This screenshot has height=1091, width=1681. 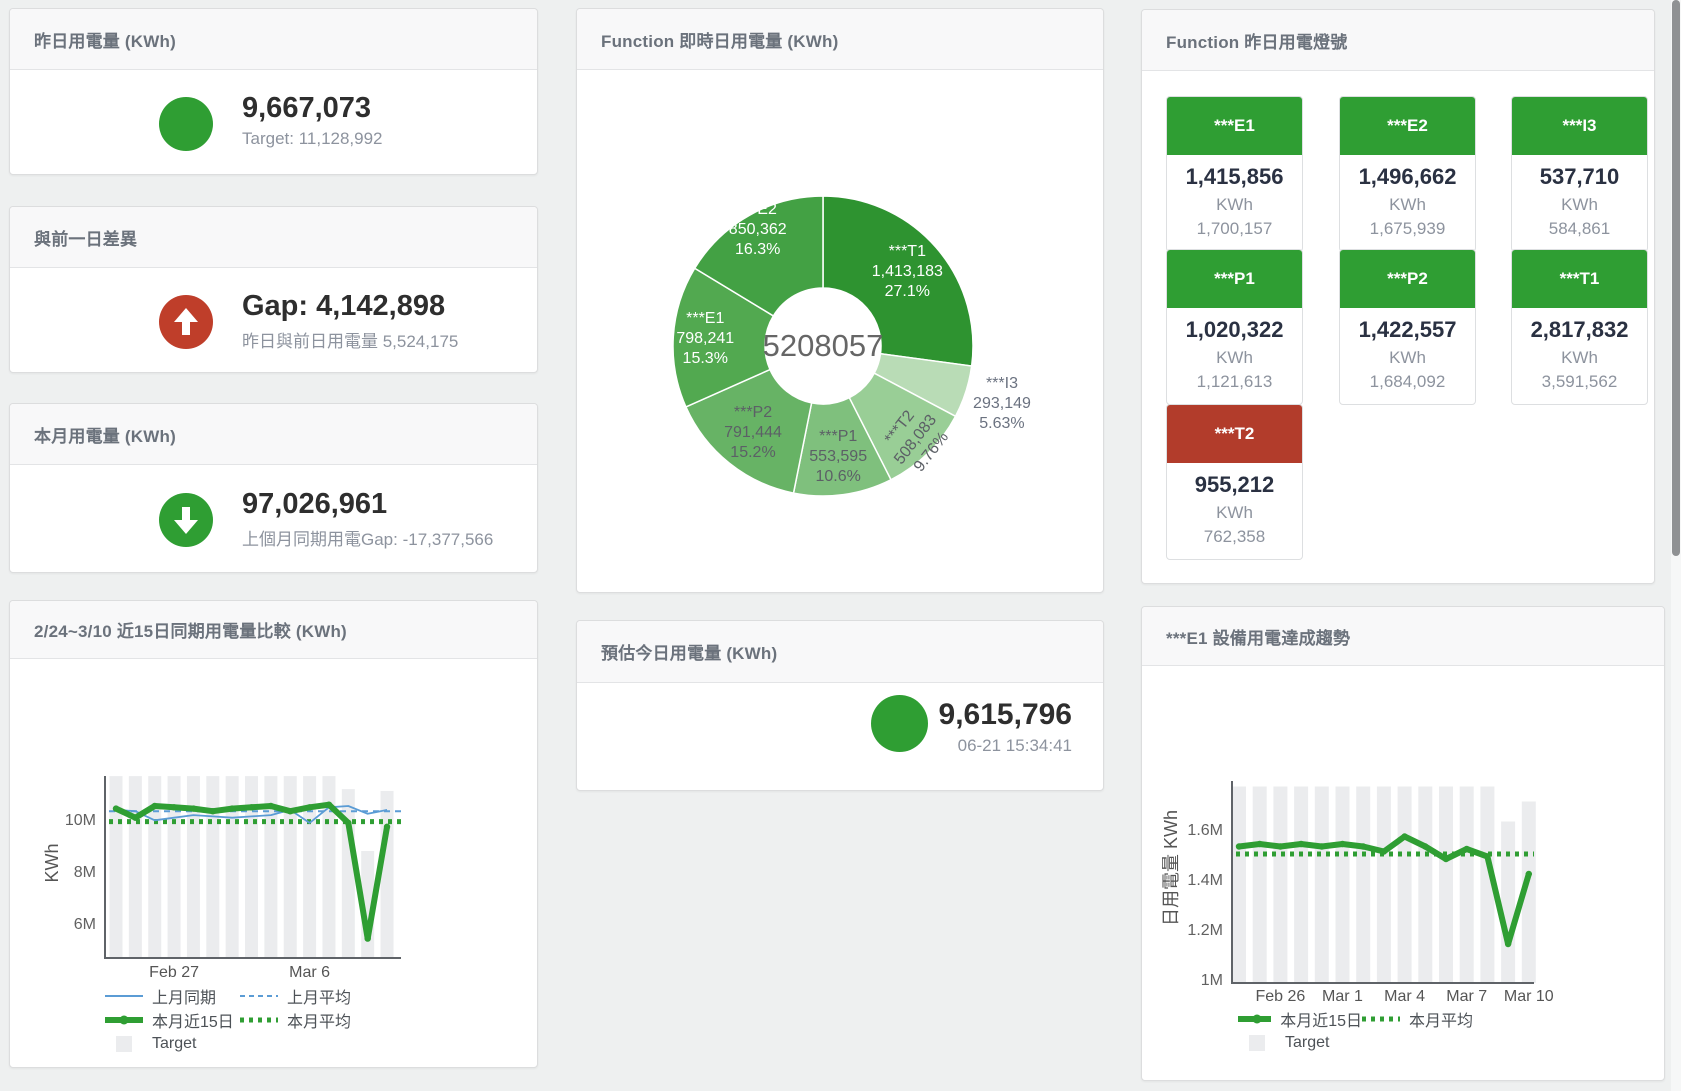 I want to click on trend-chart-ytick: 1.2M, so click(x=1205, y=930).